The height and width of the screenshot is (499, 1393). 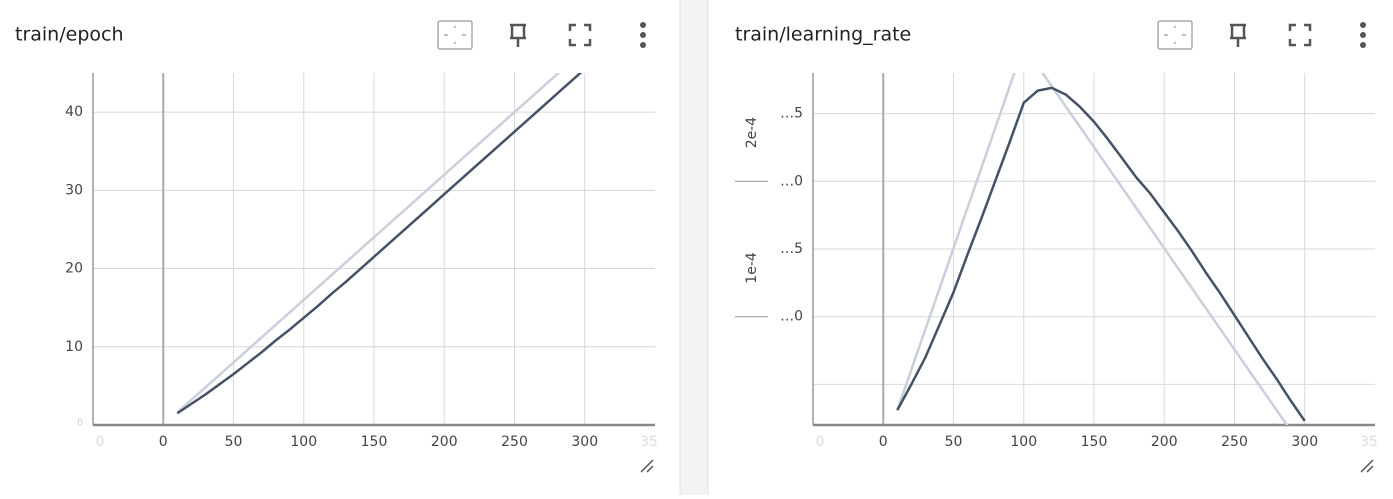 What do you see at coordinates (74, 190) in the screenshot?
I see `y-tick-label: 30` at bounding box center [74, 190].